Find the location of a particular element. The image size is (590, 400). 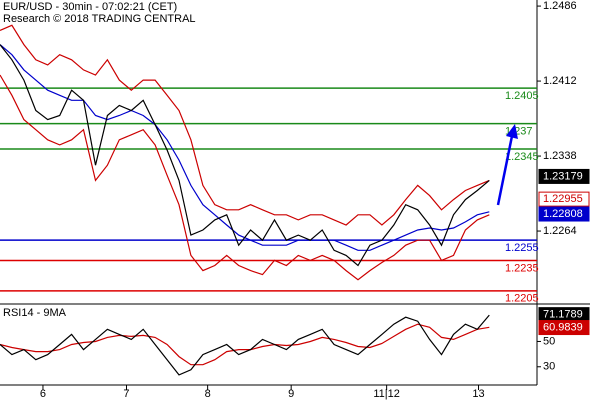

value-box-label: 71.1789 is located at coordinates (563, 315).